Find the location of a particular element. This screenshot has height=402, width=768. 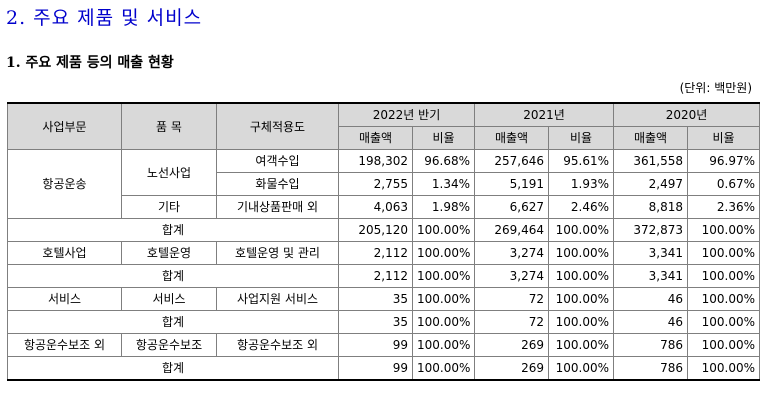

value-cell: 6,627 is located at coordinates (512, 207).